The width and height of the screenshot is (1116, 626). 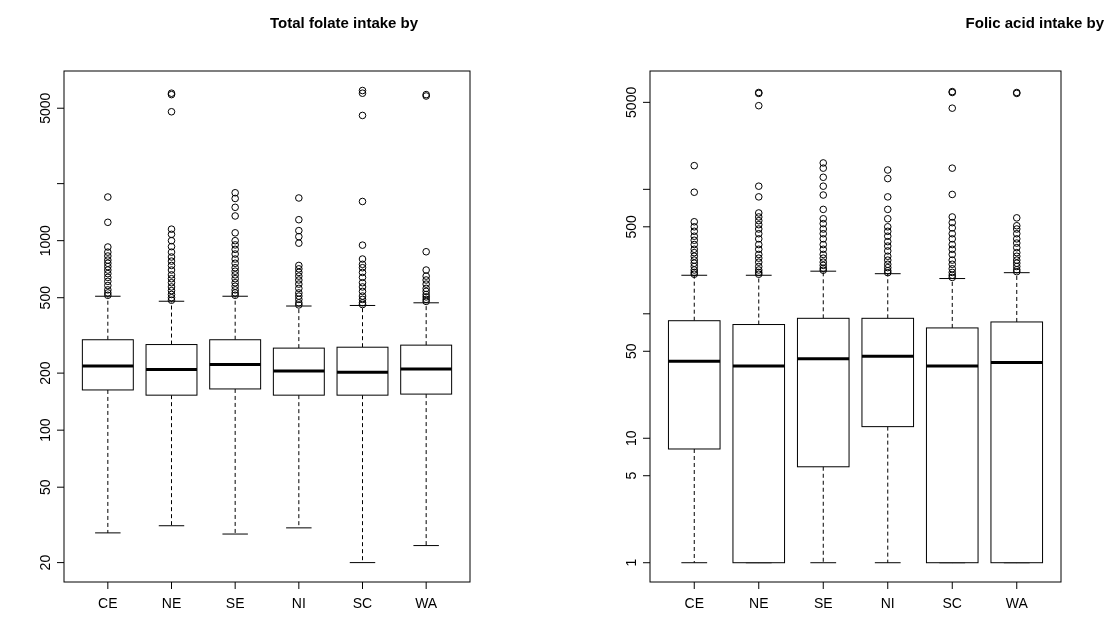 I want to click on chart-title: Folic acid intake by, so click(x=1035, y=22).